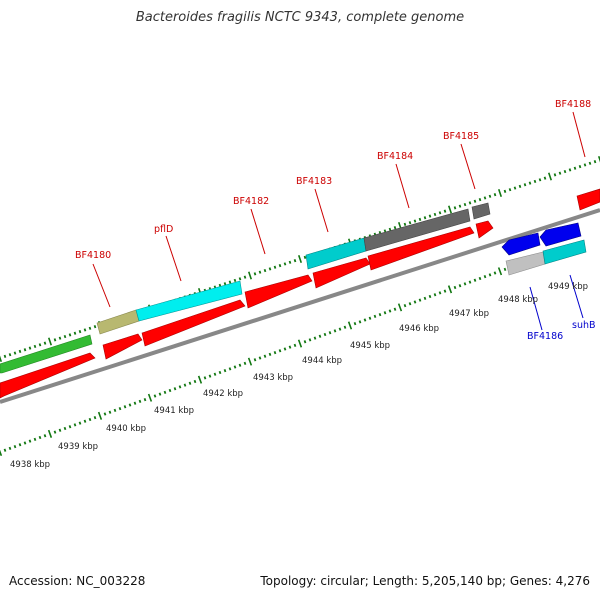 The height and width of the screenshot is (600, 600). I want to click on gene-label-bf4185: BF4185, so click(461, 136).